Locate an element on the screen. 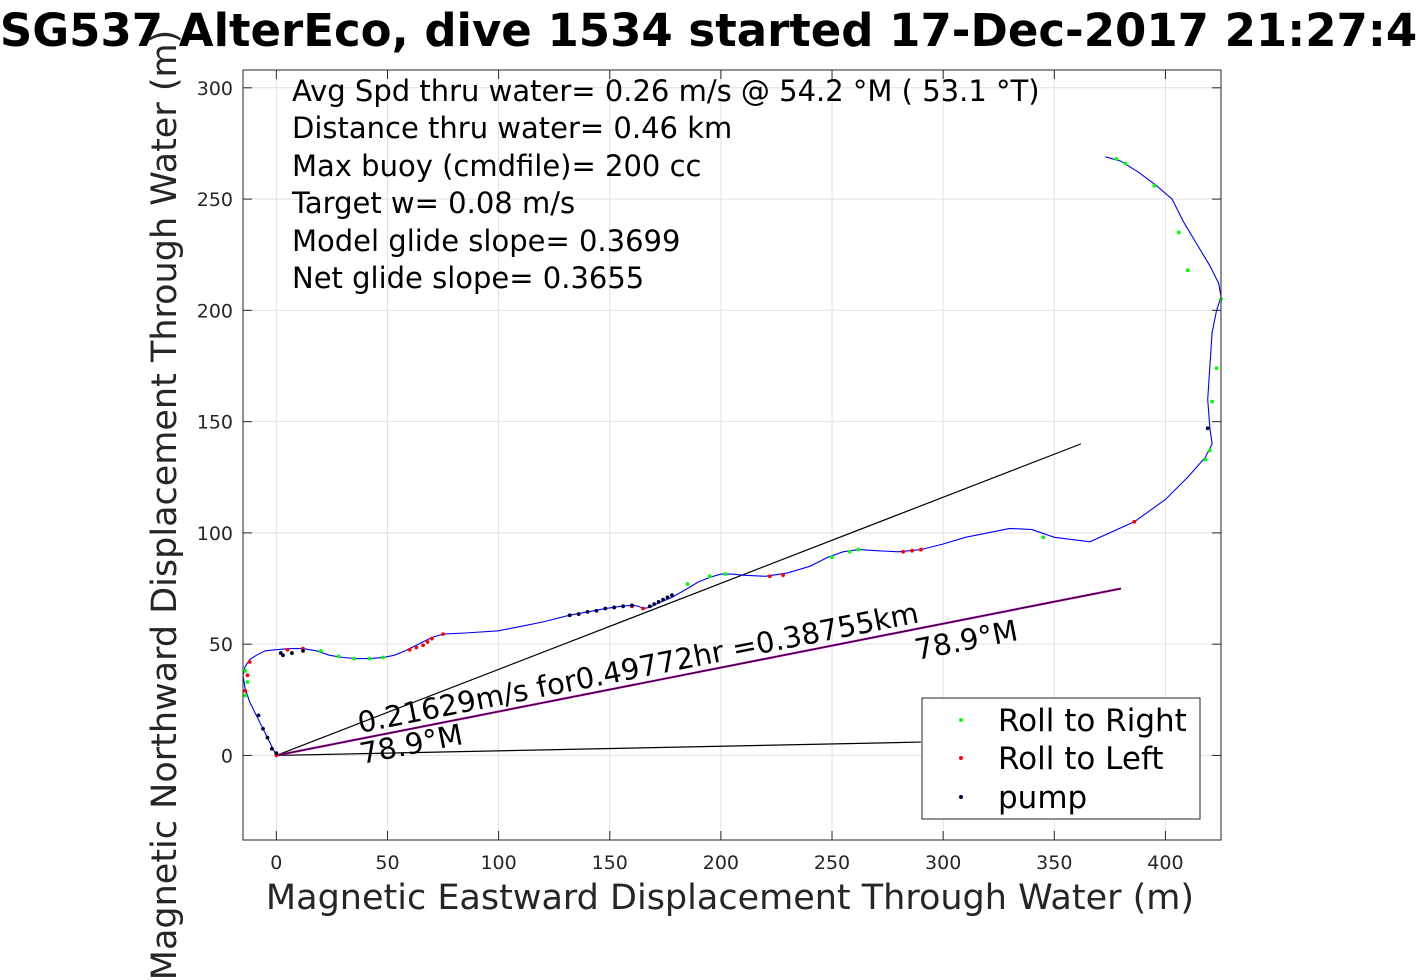  legend-label-pump: pump is located at coordinates (1042, 798).